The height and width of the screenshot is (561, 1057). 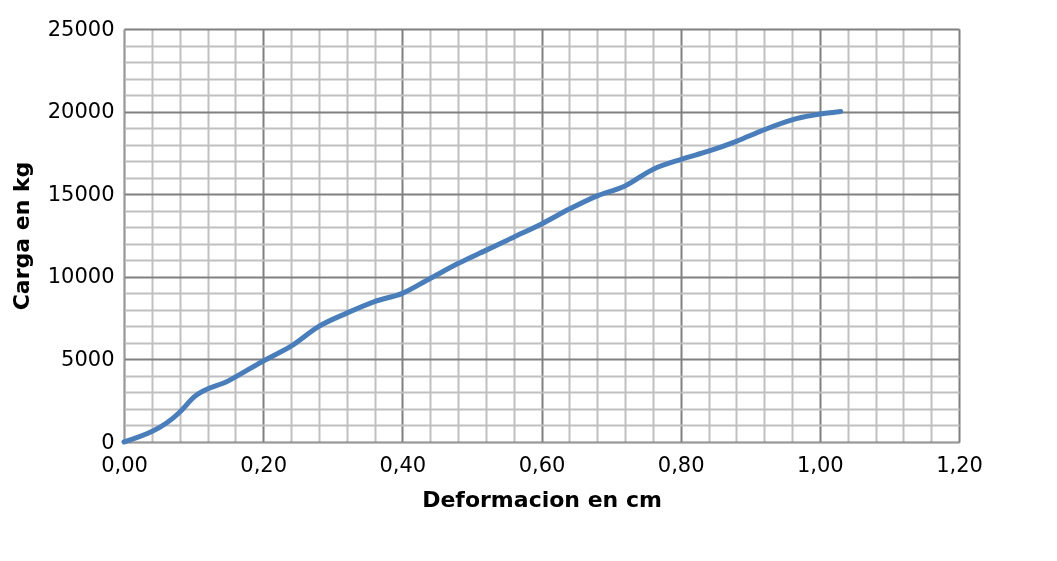 I want to click on x-tick-label: 0,60, so click(x=542, y=464).